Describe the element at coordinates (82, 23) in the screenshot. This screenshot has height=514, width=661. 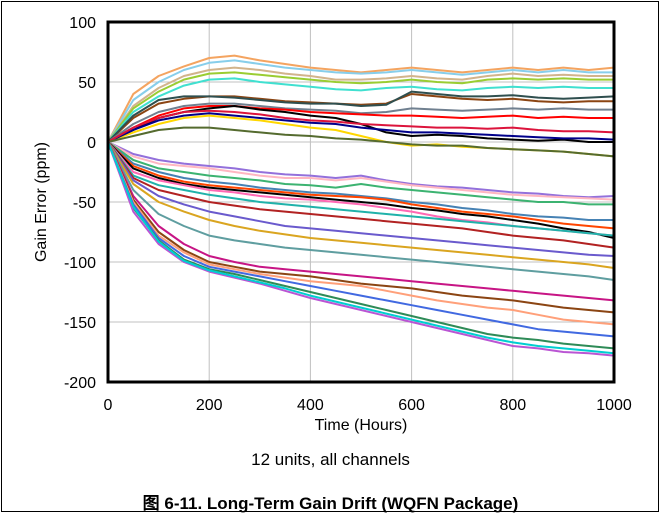
I see `y-tick-label: 100` at that location.